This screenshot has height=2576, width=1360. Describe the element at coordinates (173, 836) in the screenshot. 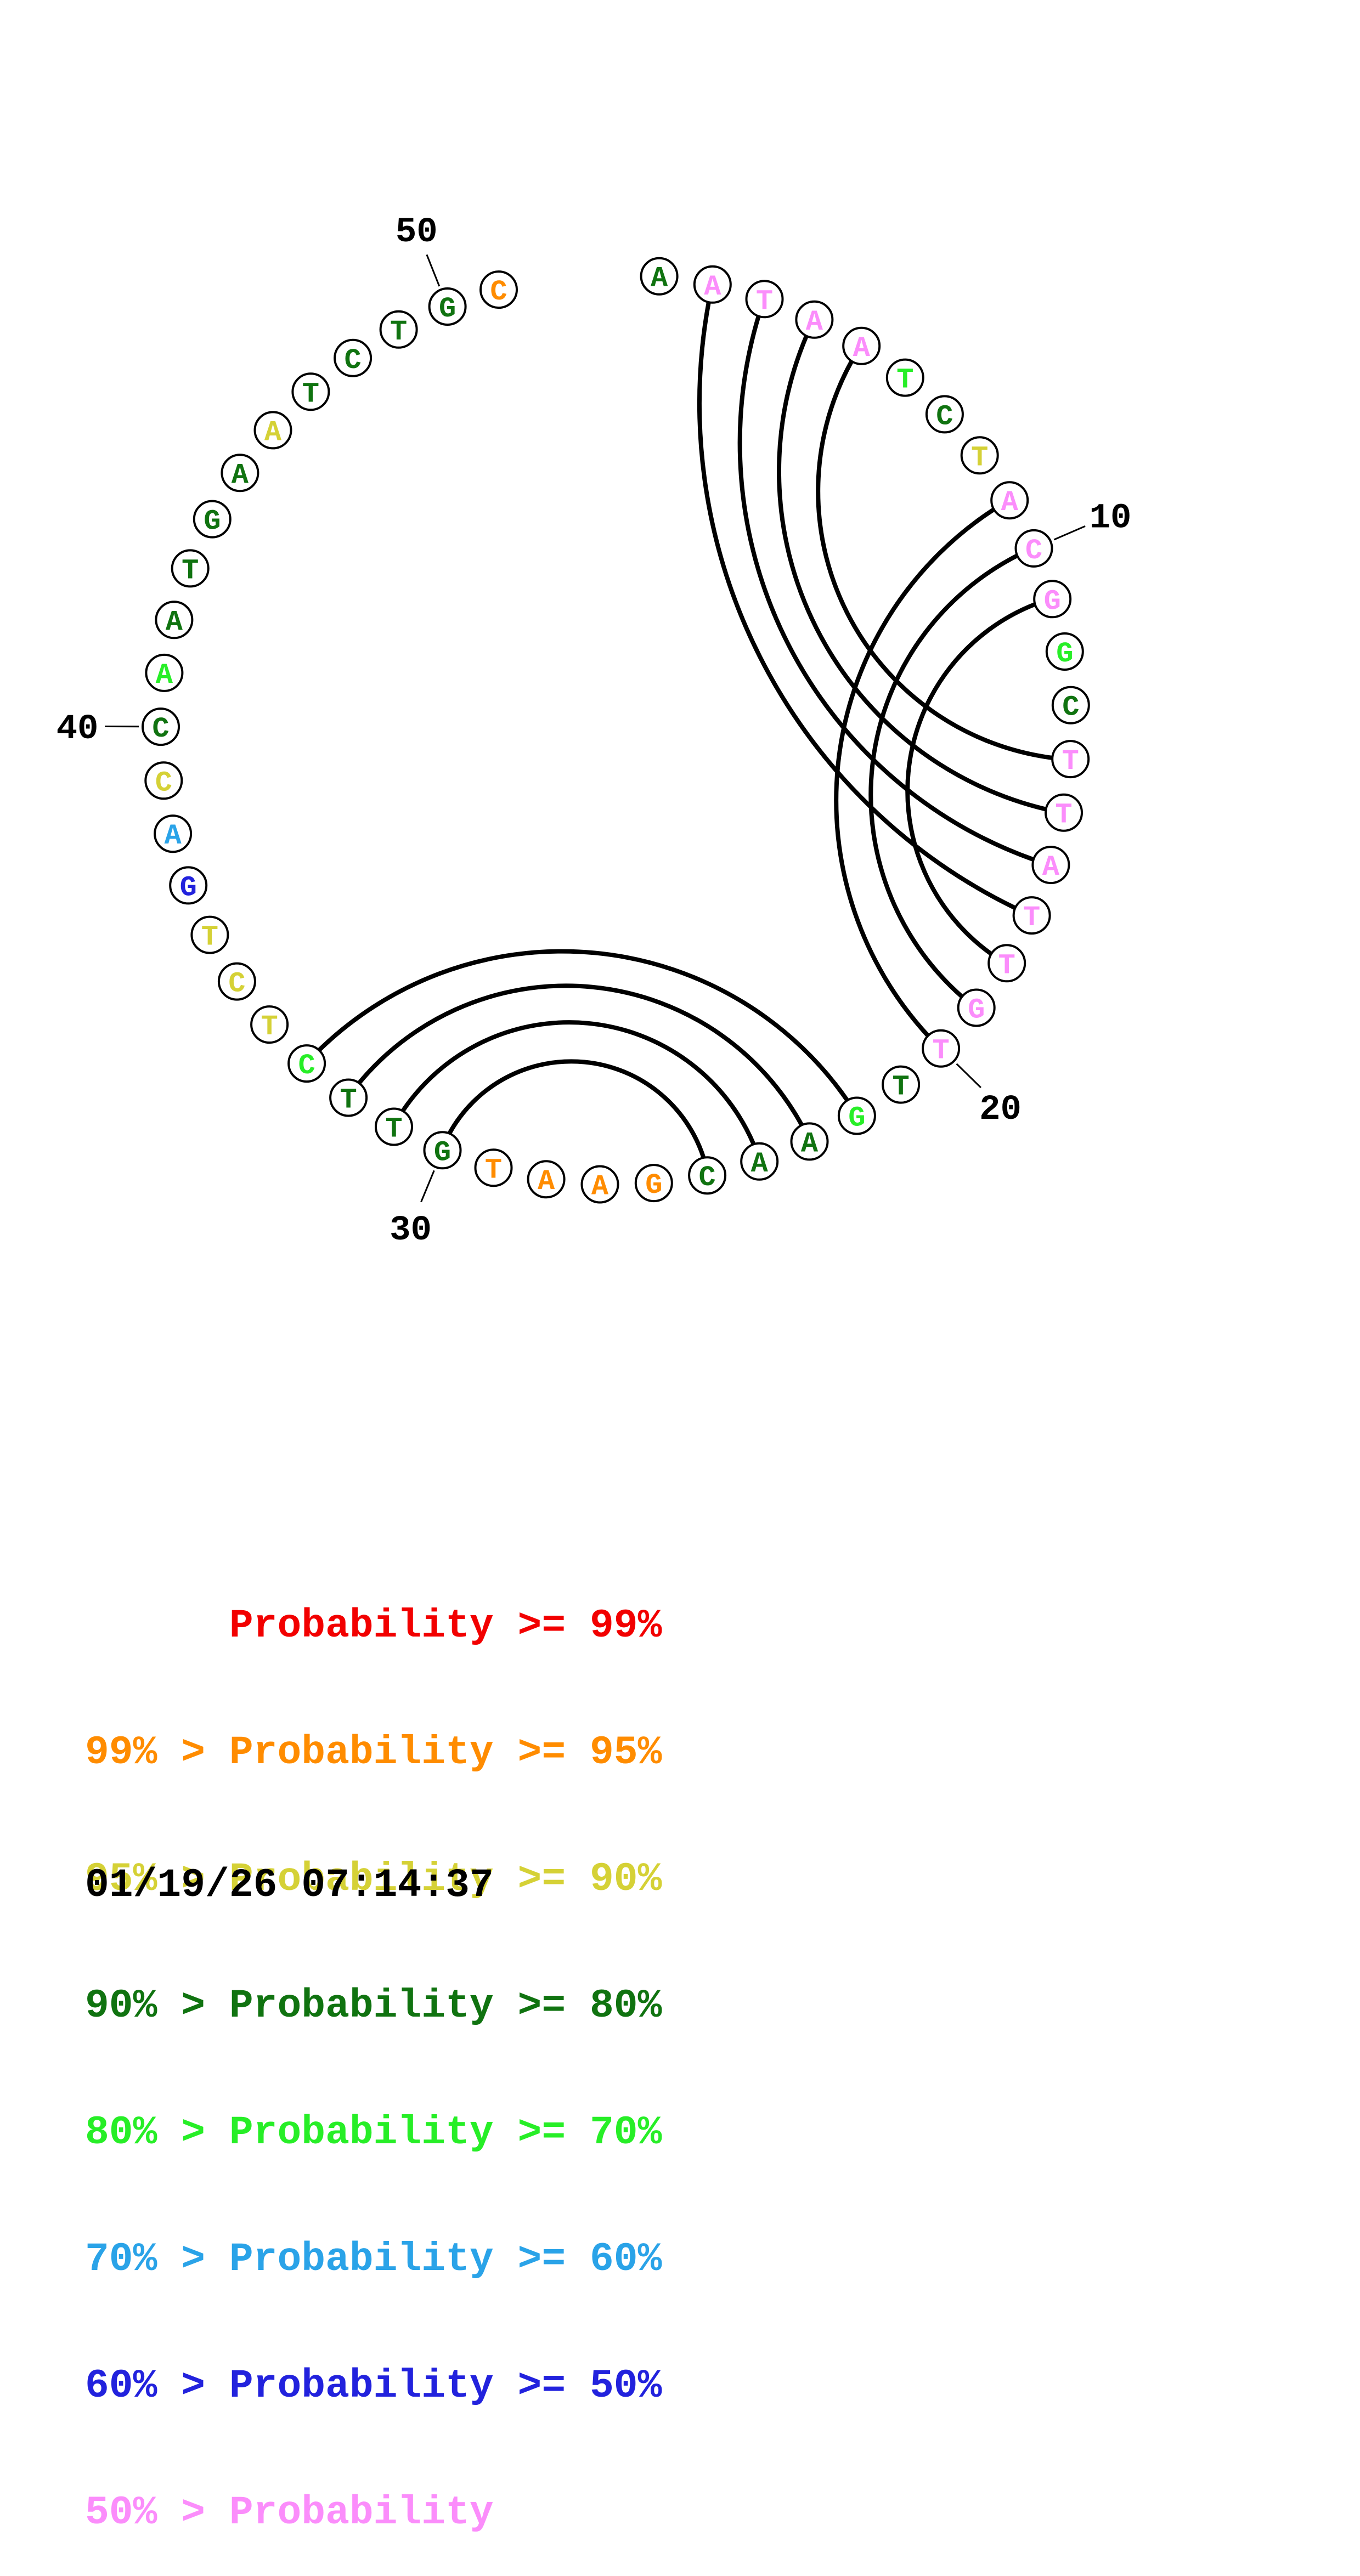

I see `base-letter-38: A` at that location.